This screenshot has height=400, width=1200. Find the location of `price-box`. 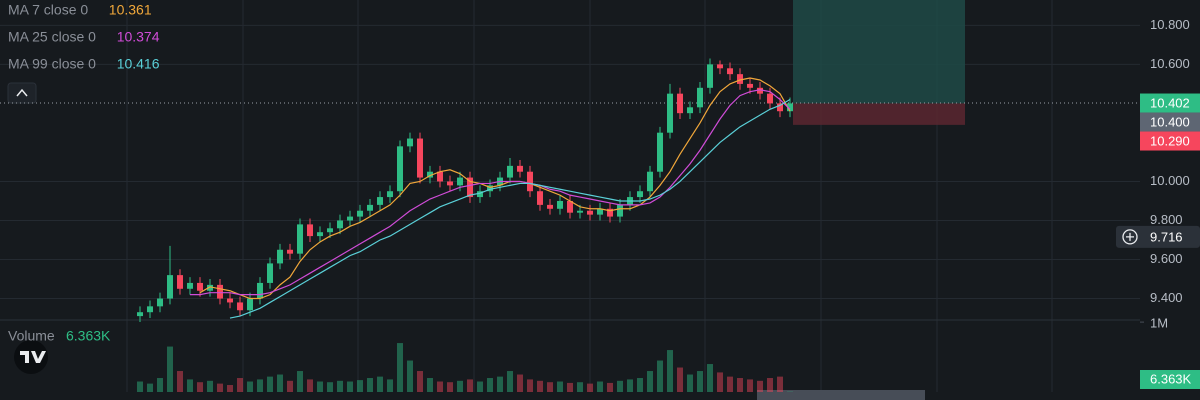

price-box is located at coordinates (1170, 141).